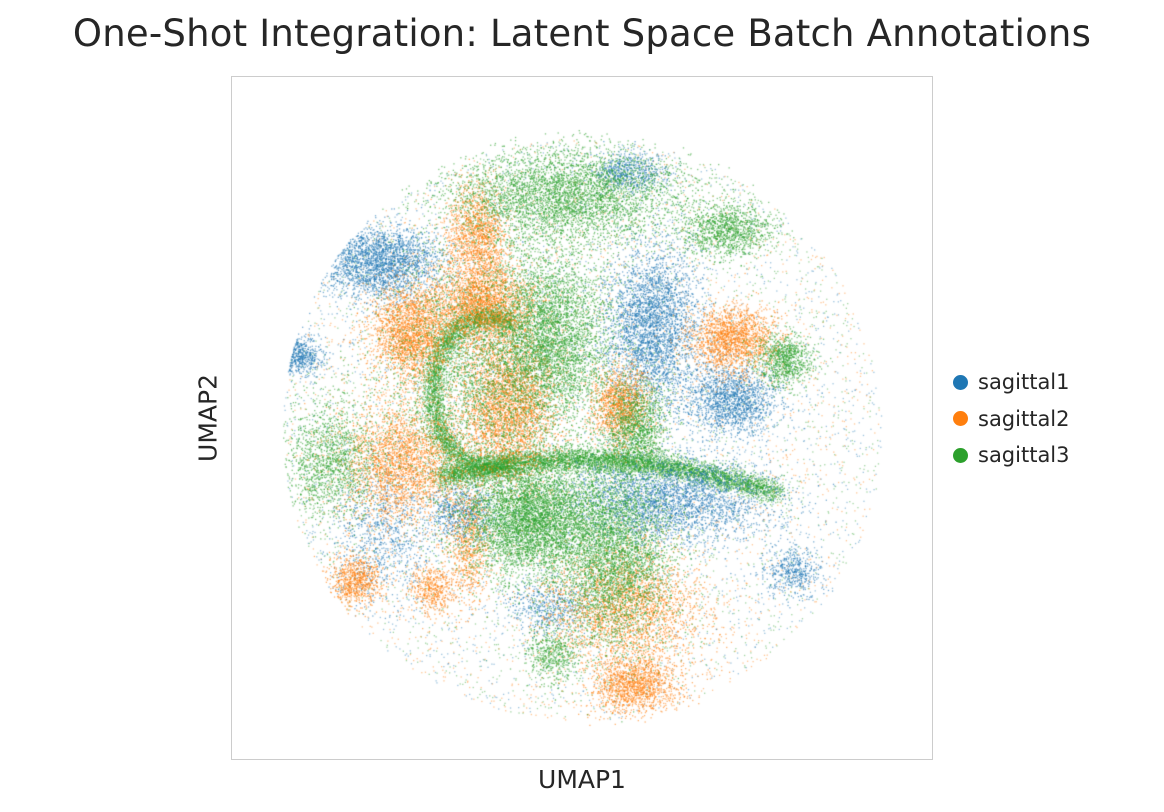 This screenshot has height=812, width=1164. What do you see at coordinates (960, 382) in the screenshot?
I see `legend-marker-sagittal1` at bounding box center [960, 382].